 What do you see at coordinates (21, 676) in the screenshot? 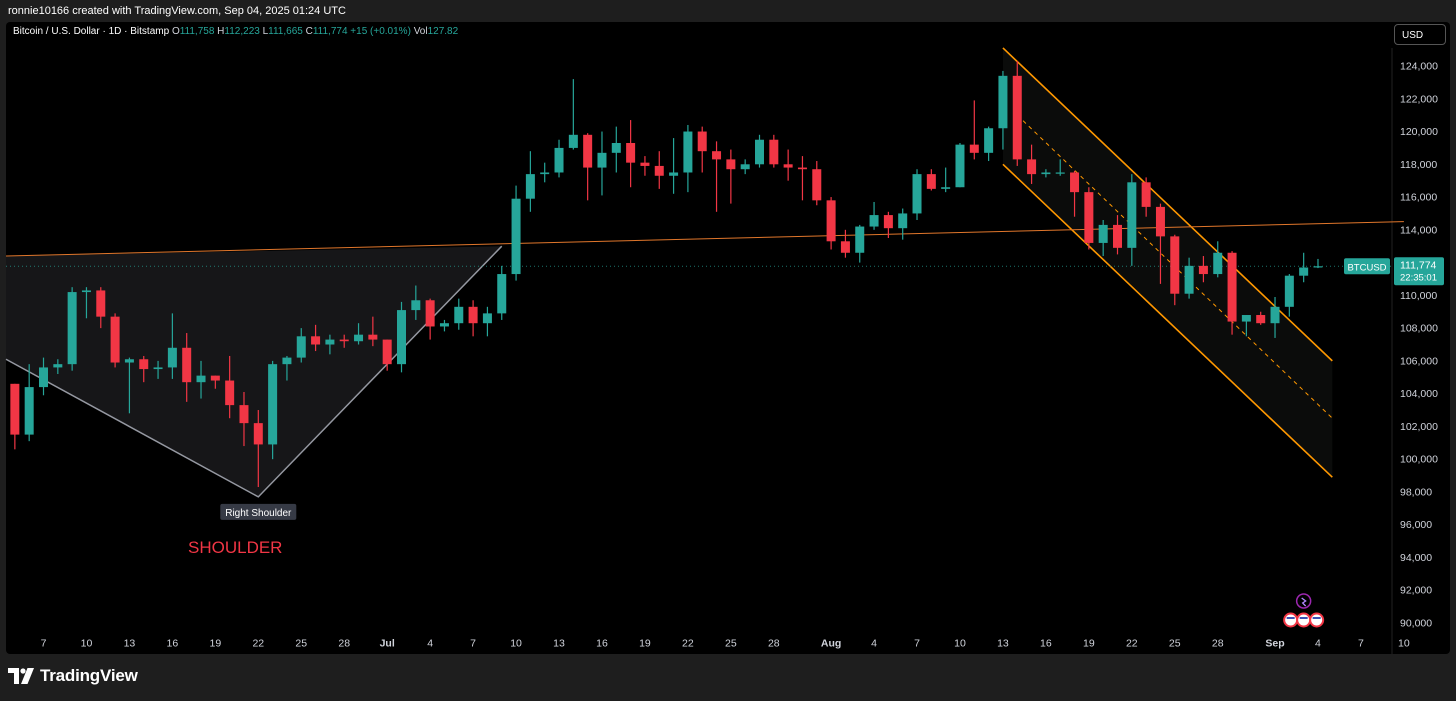
I see `tradingview-logo-icon` at bounding box center [21, 676].